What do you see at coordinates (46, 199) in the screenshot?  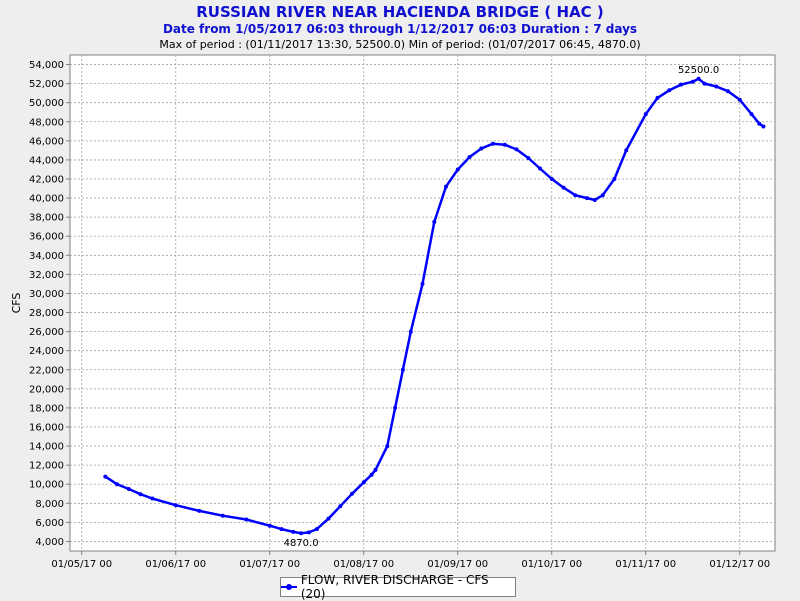 I see `y-tick-label: 40,000` at bounding box center [46, 199].